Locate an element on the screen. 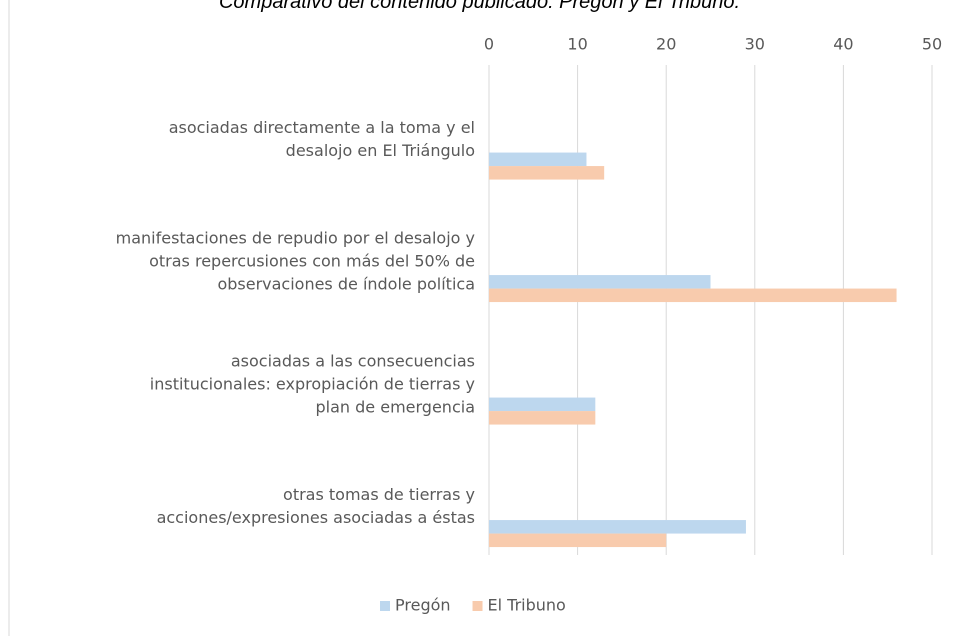  x-tick-label: 50 is located at coordinates (932, 44).